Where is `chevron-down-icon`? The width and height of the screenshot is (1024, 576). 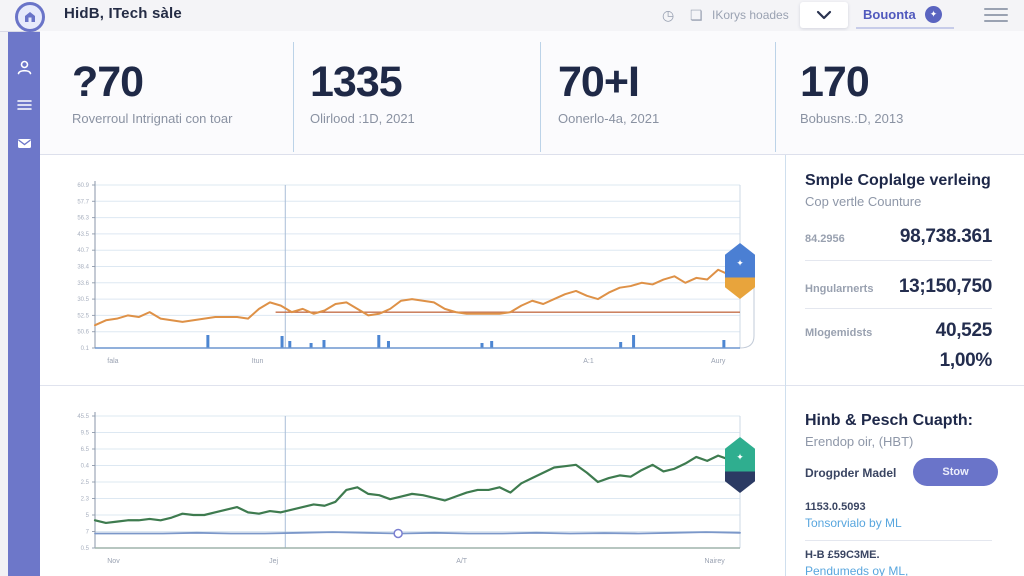
chevron-down-icon is located at coordinates (824, 15).